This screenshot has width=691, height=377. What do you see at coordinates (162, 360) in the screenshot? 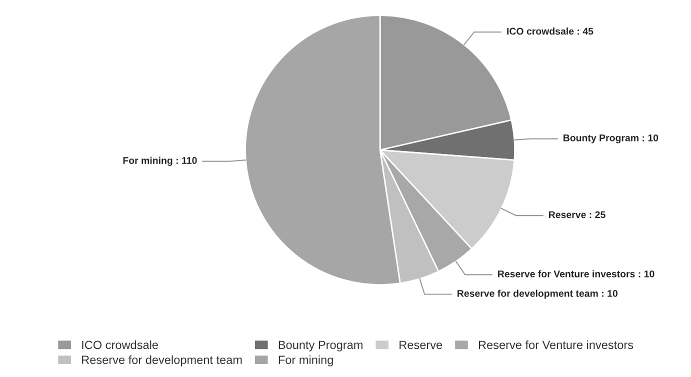
I see `legend-label: Reserve for development team` at bounding box center [162, 360].